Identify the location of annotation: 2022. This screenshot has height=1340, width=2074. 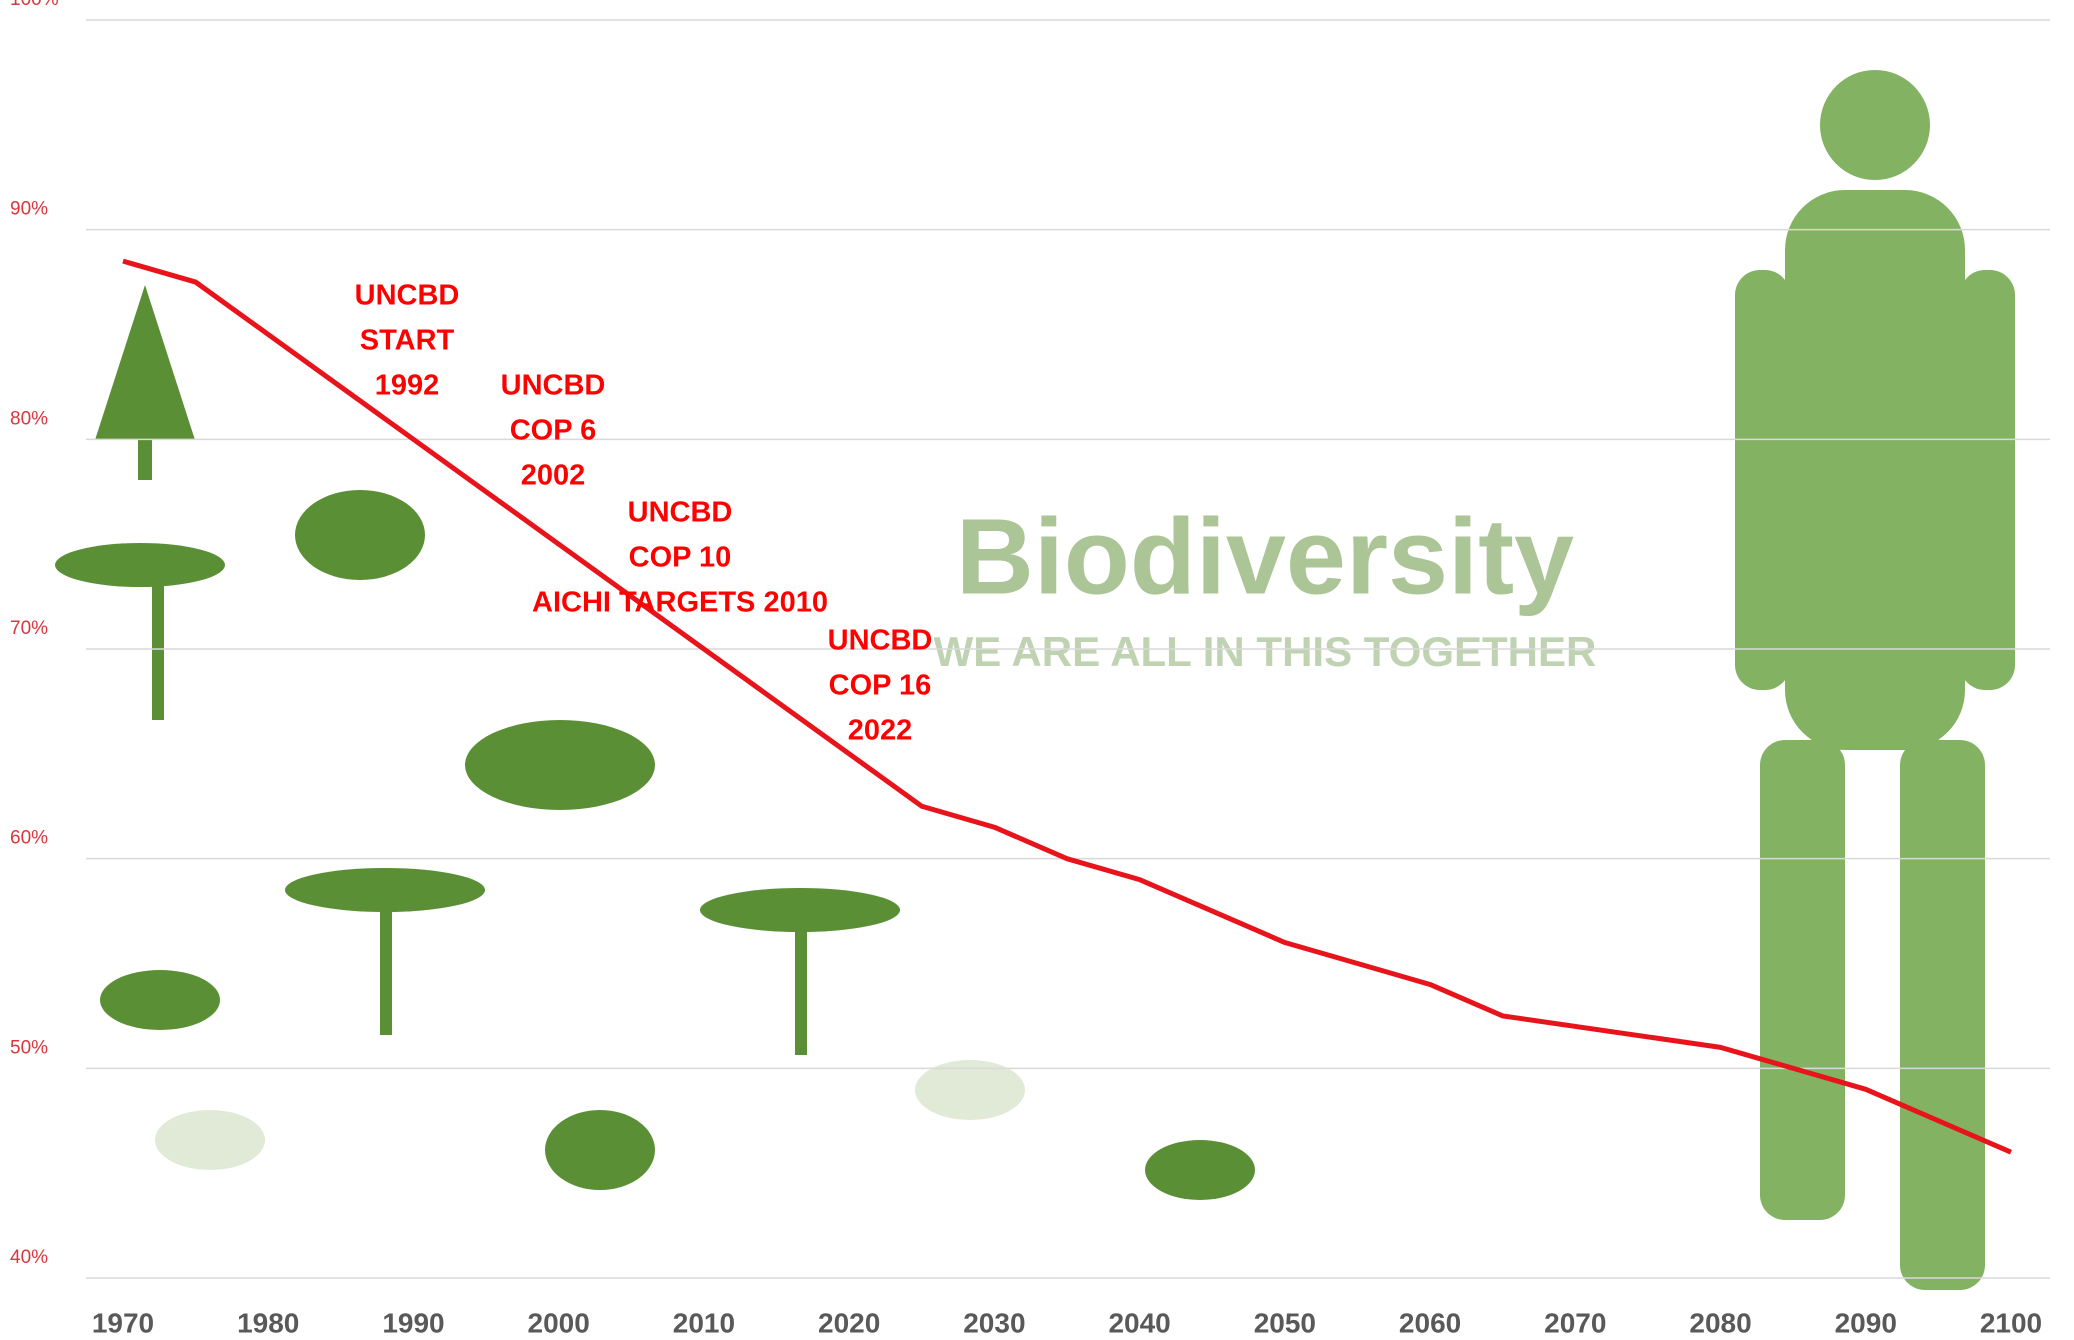
(880, 731).